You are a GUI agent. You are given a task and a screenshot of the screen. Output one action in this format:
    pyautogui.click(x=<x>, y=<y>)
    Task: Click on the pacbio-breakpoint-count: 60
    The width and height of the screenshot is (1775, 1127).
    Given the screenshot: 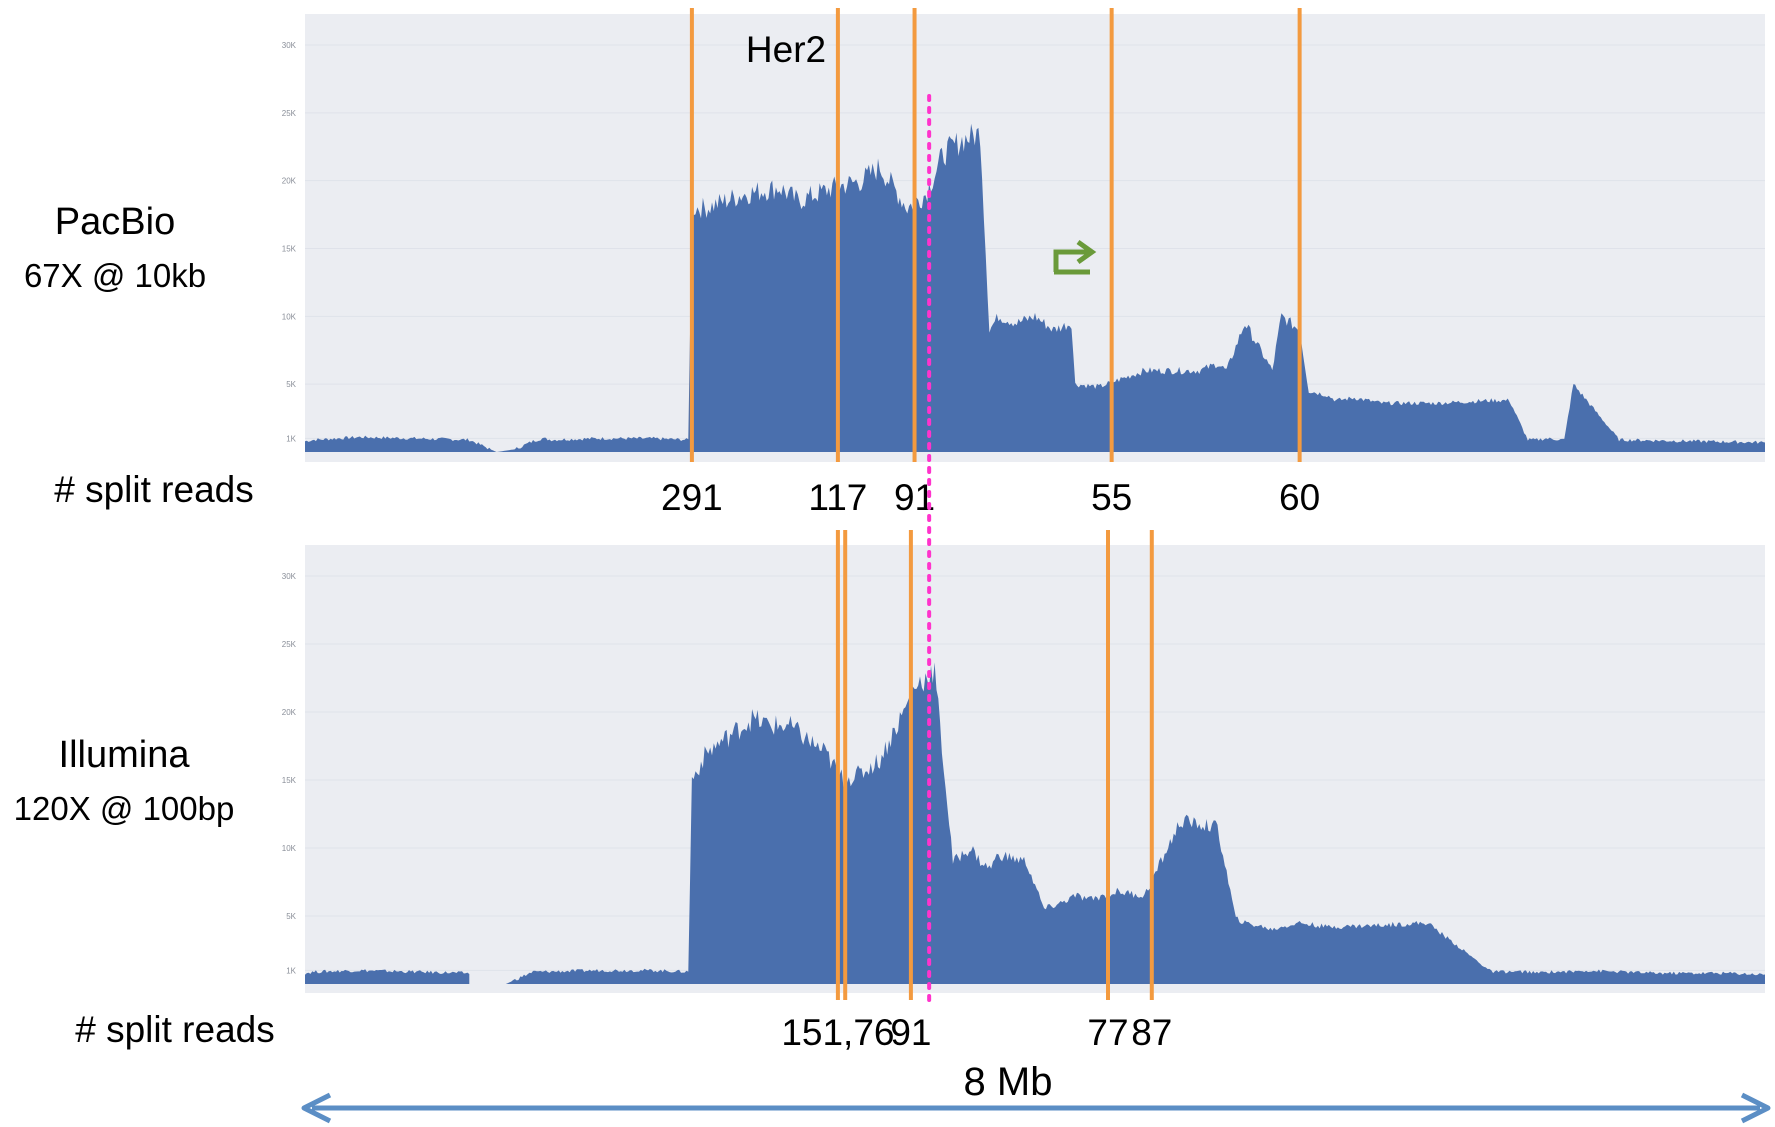 What is the action you would take?
    pyautogui.click(x=1299, y=497)
    